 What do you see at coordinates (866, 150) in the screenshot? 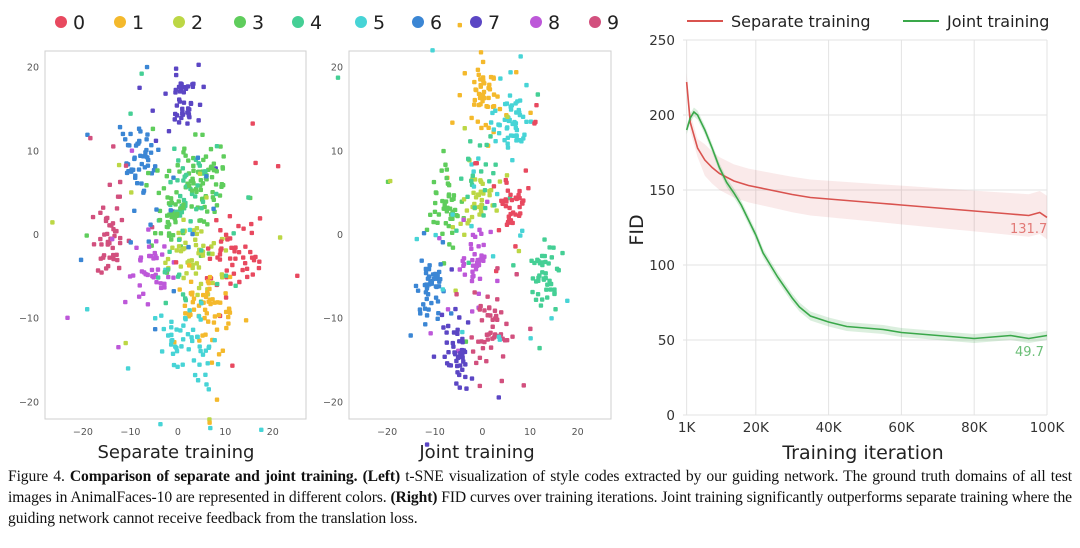
I see `fid-line-separate` at bounding box center [866, 150].